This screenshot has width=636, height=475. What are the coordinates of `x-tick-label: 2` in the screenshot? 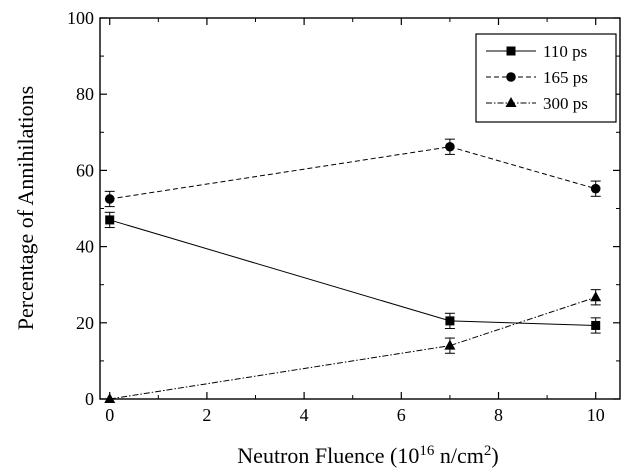 It's located at (206, 415).